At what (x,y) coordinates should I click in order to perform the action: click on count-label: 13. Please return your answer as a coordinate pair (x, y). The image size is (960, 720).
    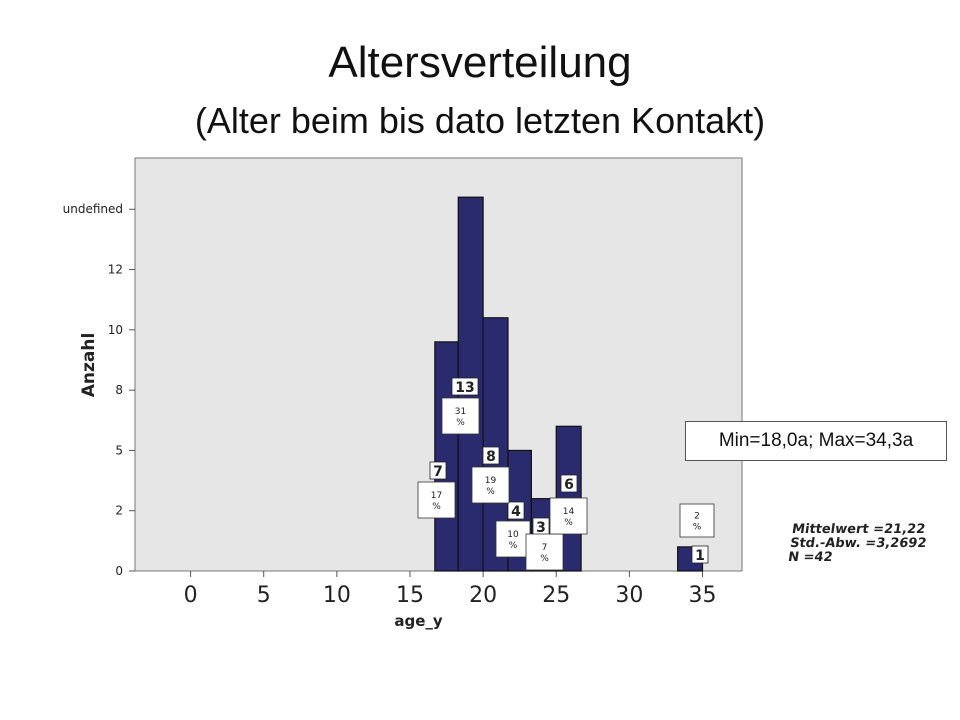
    Looking at the image, I should click on (464, 388).